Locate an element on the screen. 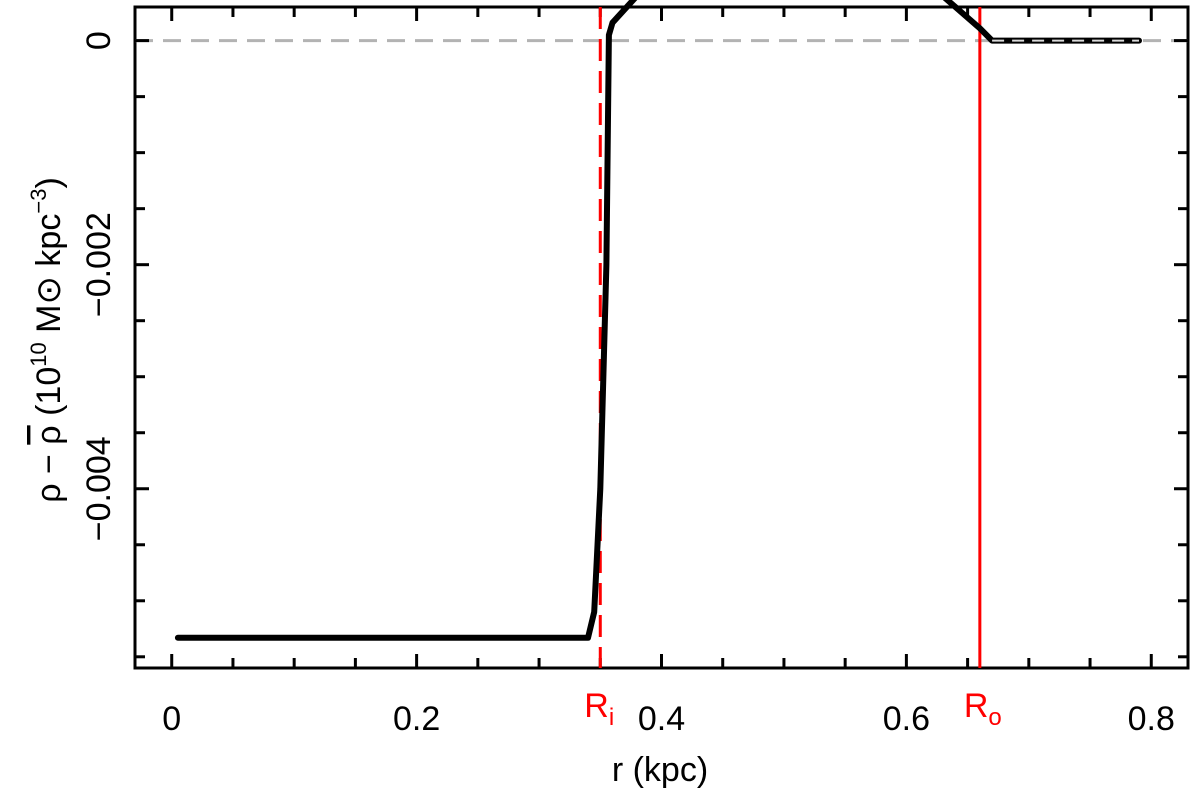  x-tick-label: 0.6 is located at coordinates (906, 719).